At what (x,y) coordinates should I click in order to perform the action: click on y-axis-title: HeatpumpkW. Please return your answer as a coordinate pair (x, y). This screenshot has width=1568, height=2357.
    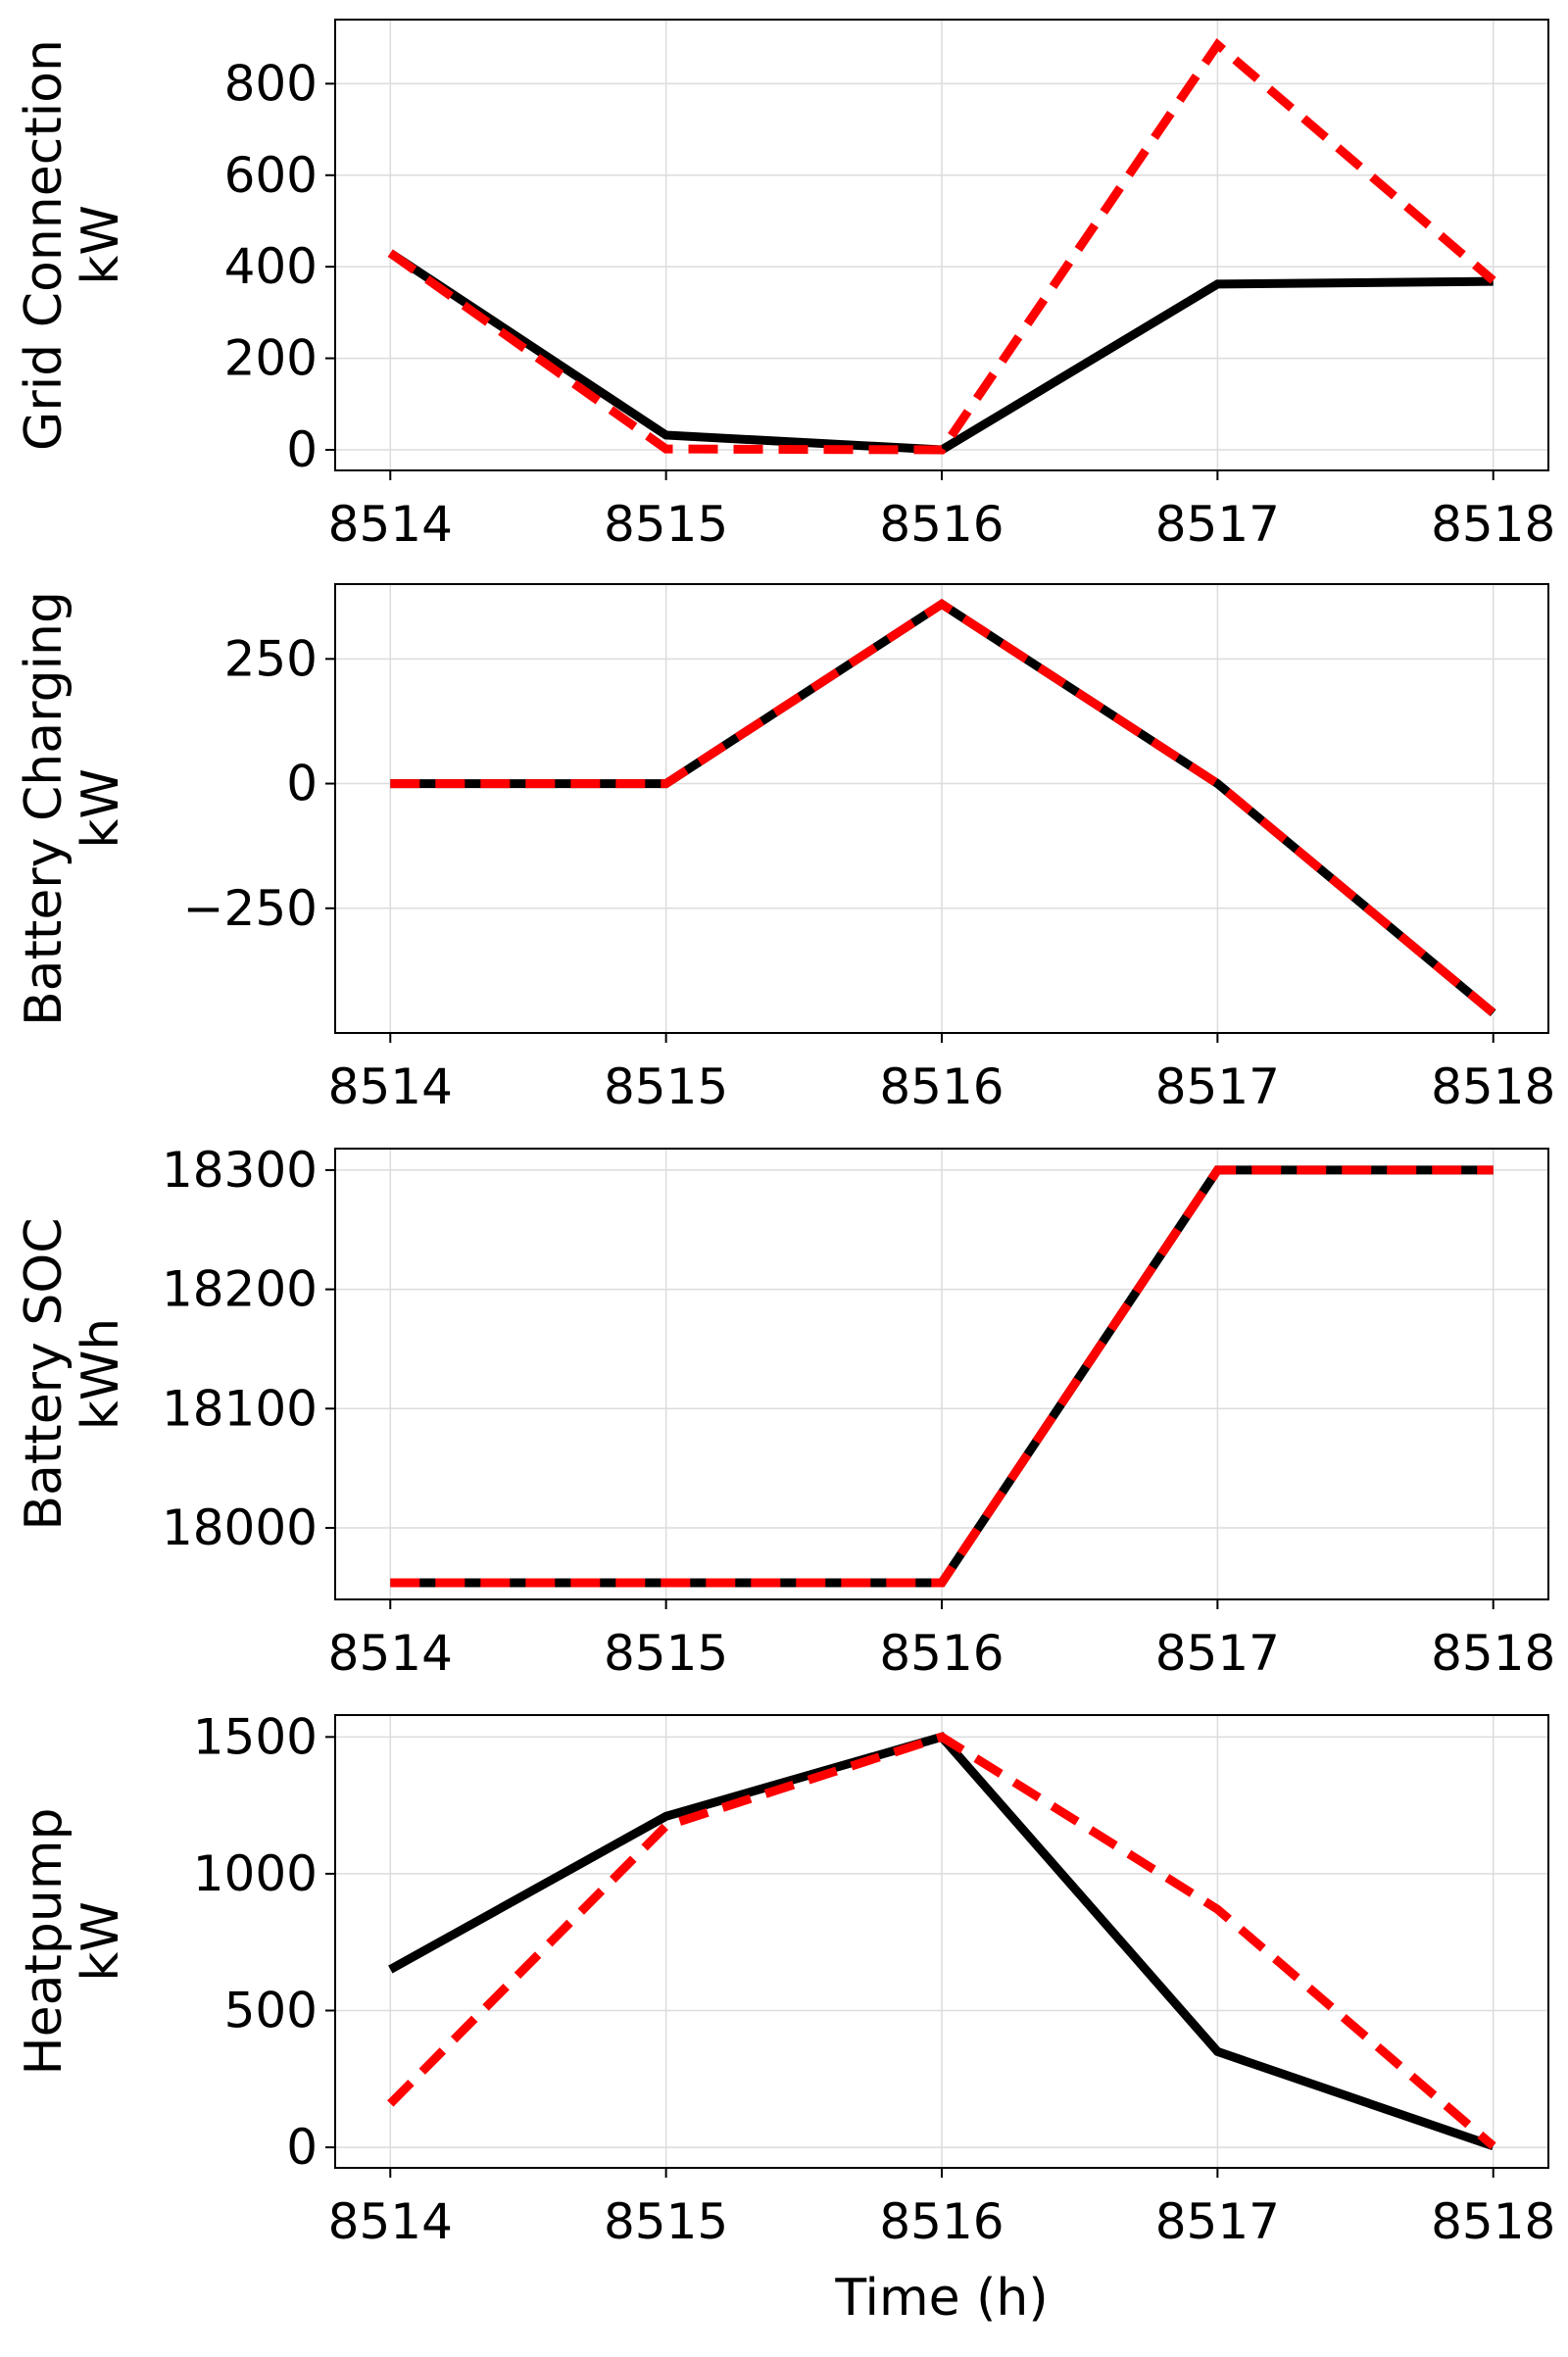
    Looking at the image, I should click on (72, 1942).